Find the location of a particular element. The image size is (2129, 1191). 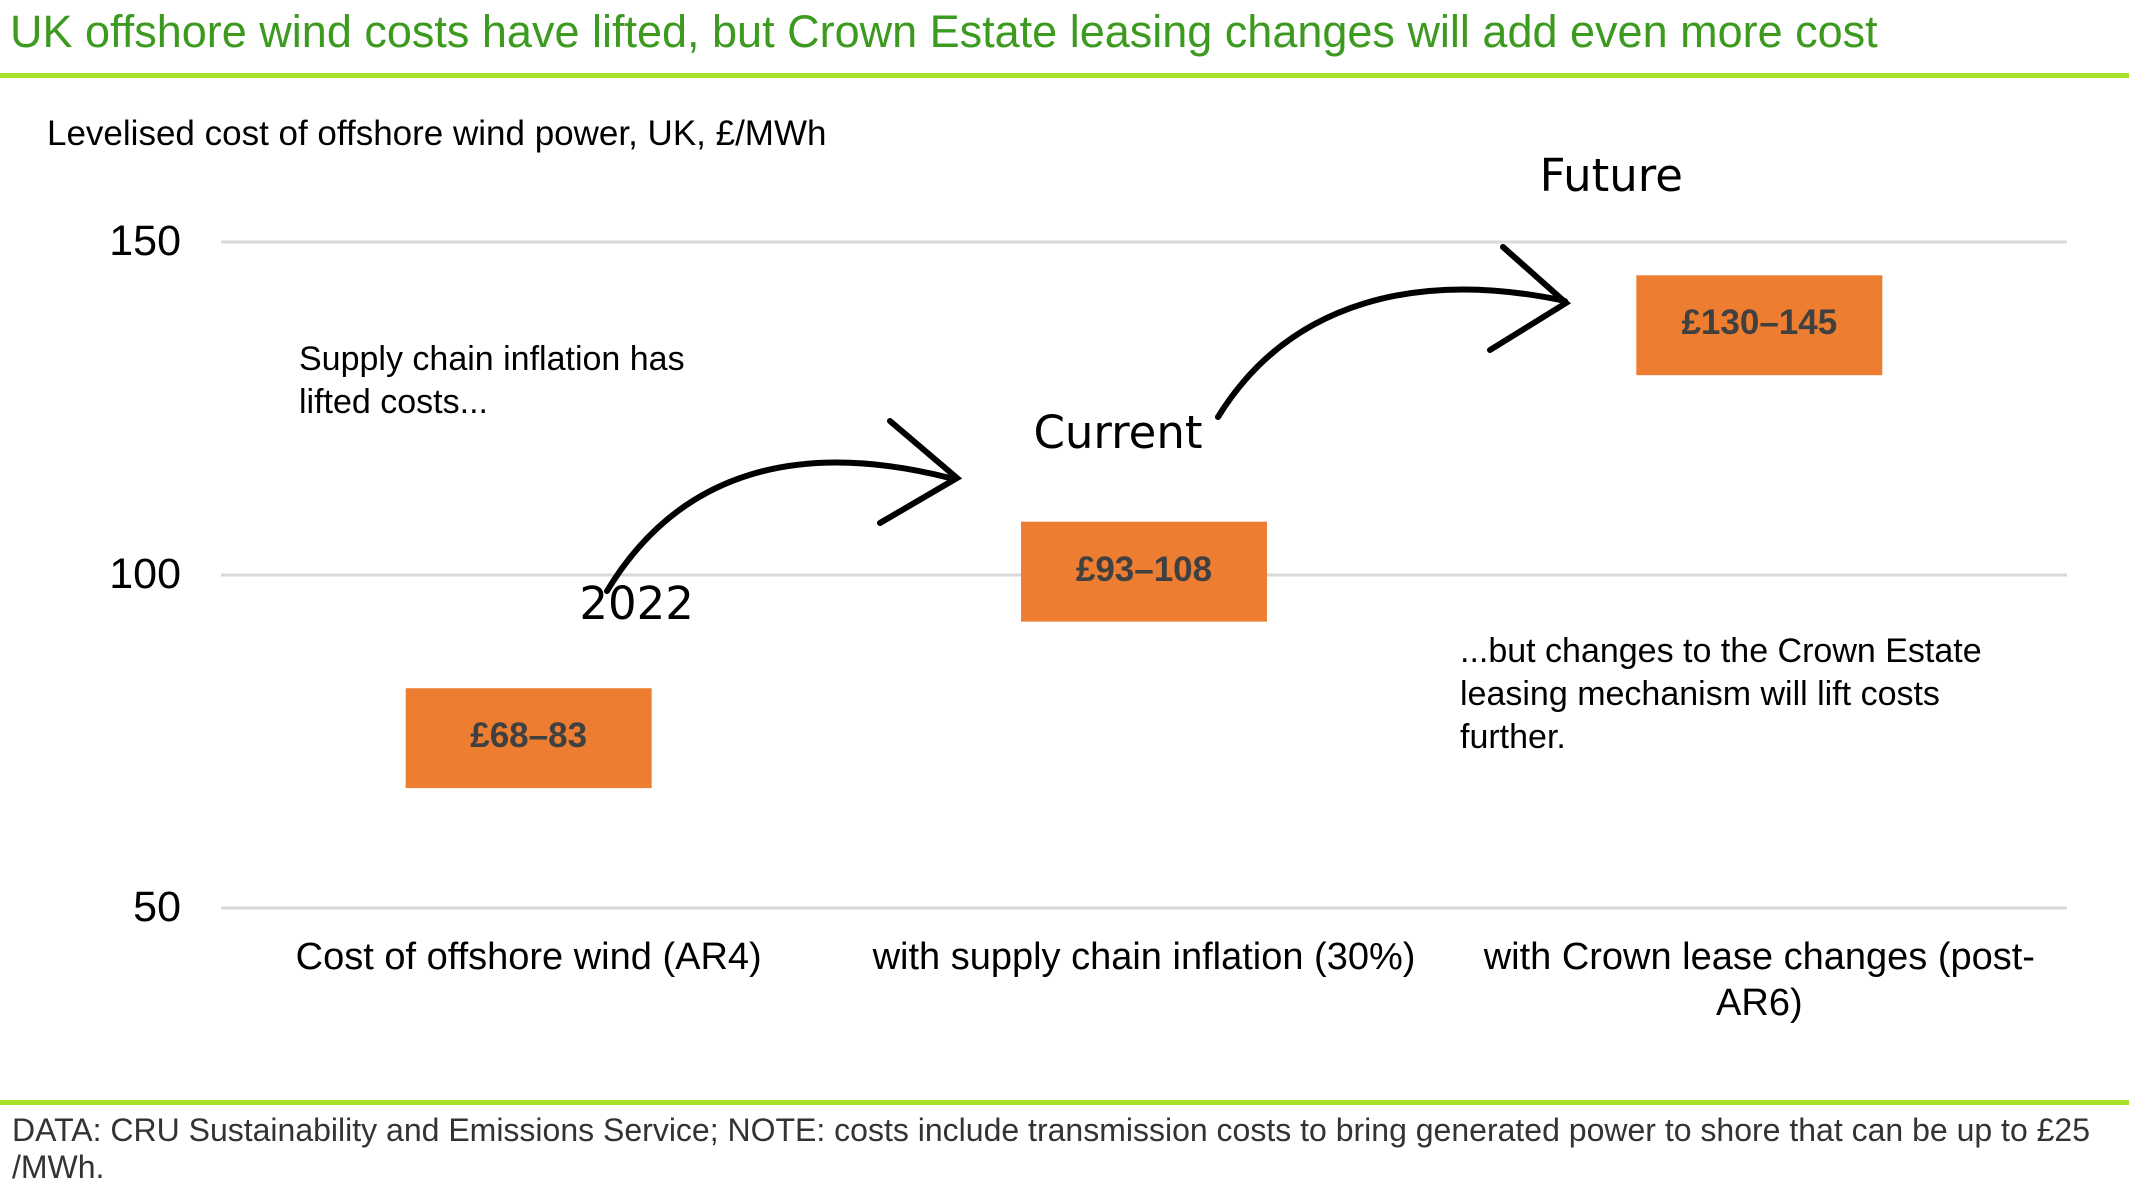

x-tick-label: with Crown lease changes (post-AR6) is located at coordinates (1759, 980).